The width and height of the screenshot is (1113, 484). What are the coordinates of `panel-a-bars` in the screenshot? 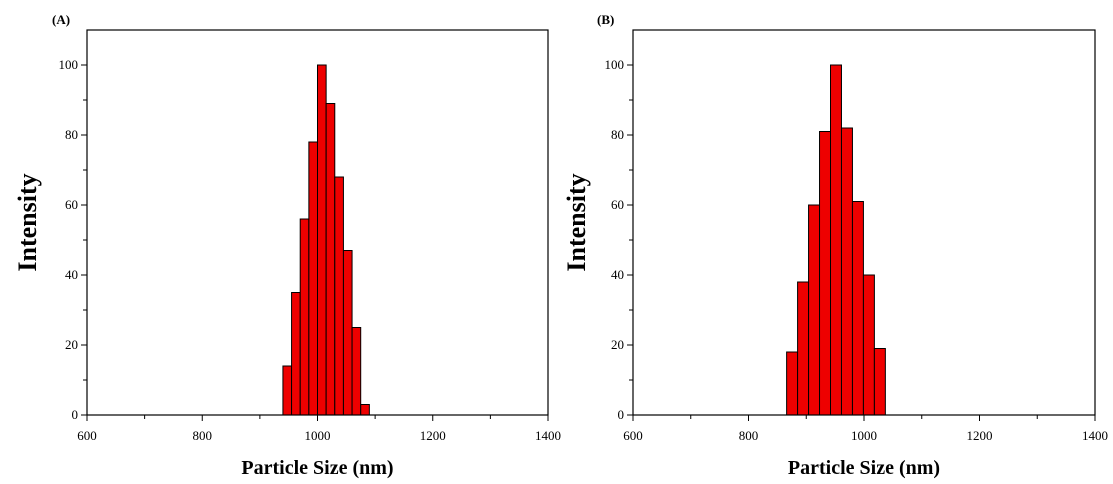 It's located at (326, 240).